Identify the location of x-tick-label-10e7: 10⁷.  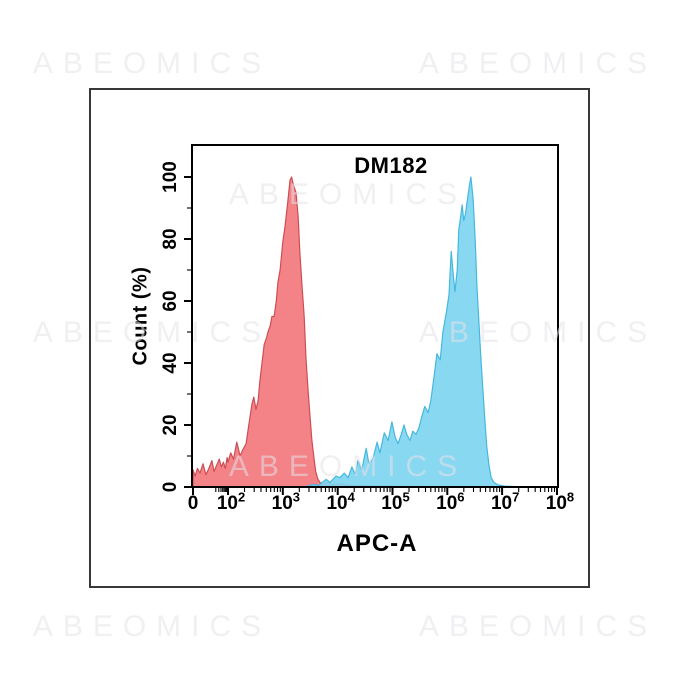
(505, 501).